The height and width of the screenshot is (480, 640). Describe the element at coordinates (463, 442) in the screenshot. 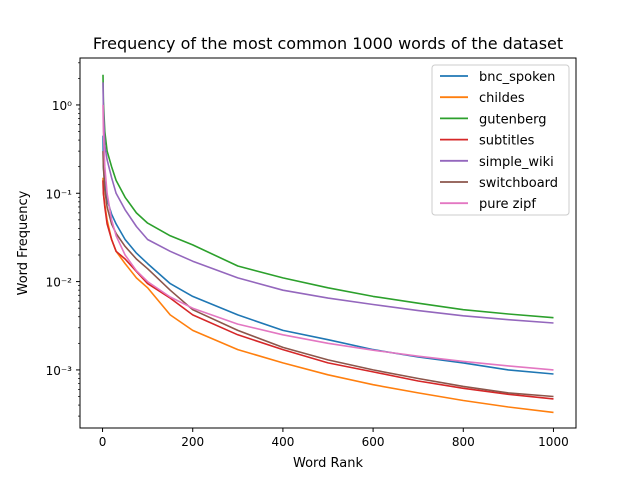

I see `x-tick-label: 800` at that location.